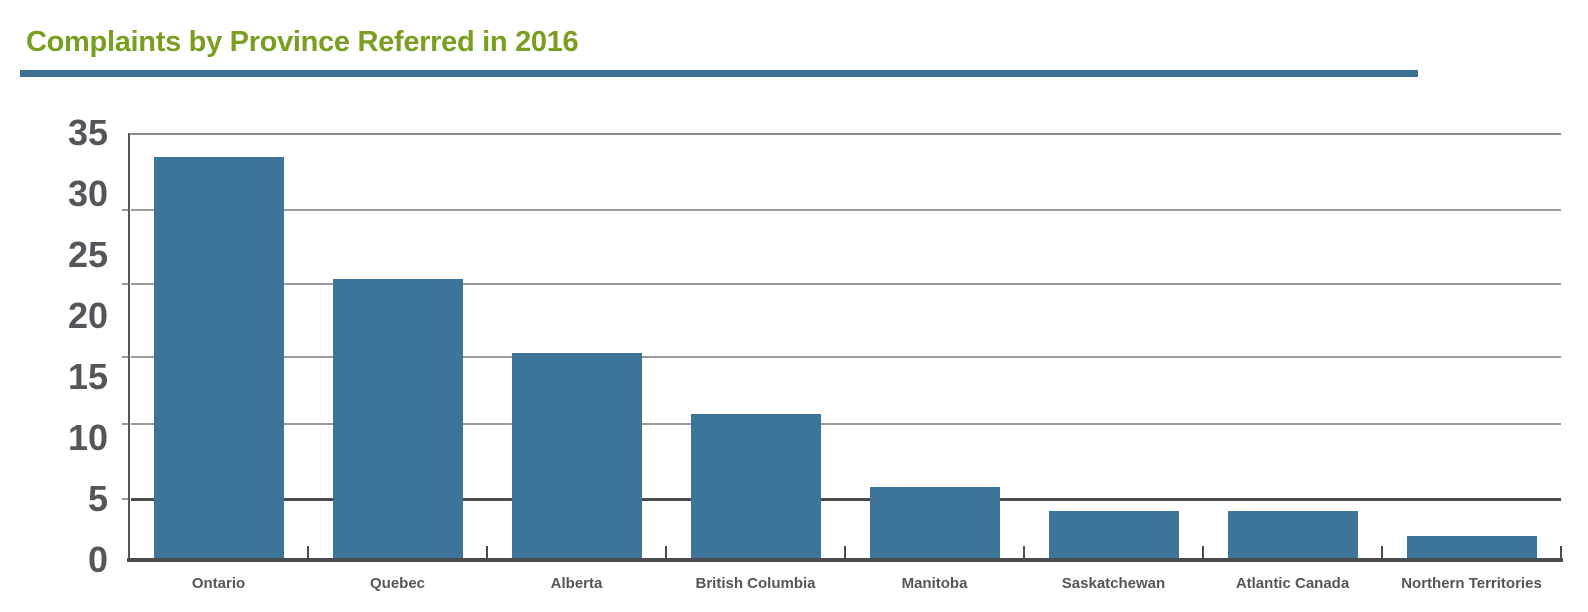  I want to click on x-category-label: Quebec, so click(397, 583).